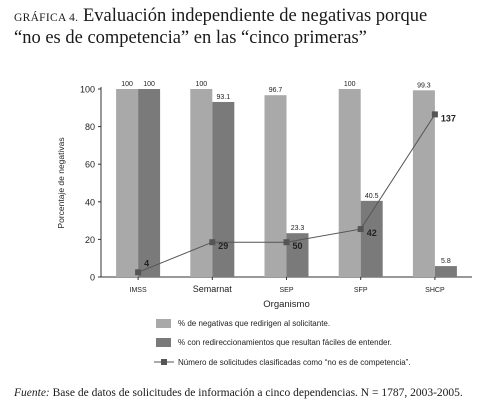  What do you see at coordinates (213, 289) in the screenshot?
I see `x-tick-label: Semarnat` at bounding box center [213, 289].